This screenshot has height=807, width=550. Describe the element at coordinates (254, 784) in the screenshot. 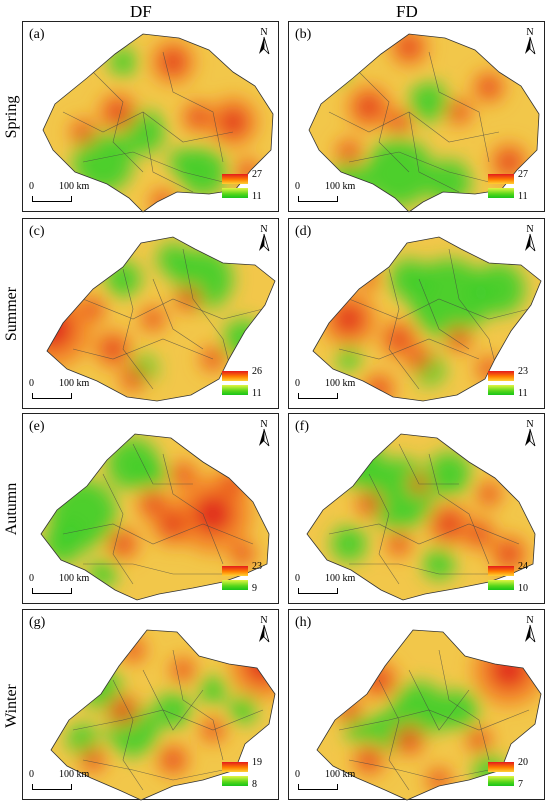

I see `legend-min: 8` at that location.